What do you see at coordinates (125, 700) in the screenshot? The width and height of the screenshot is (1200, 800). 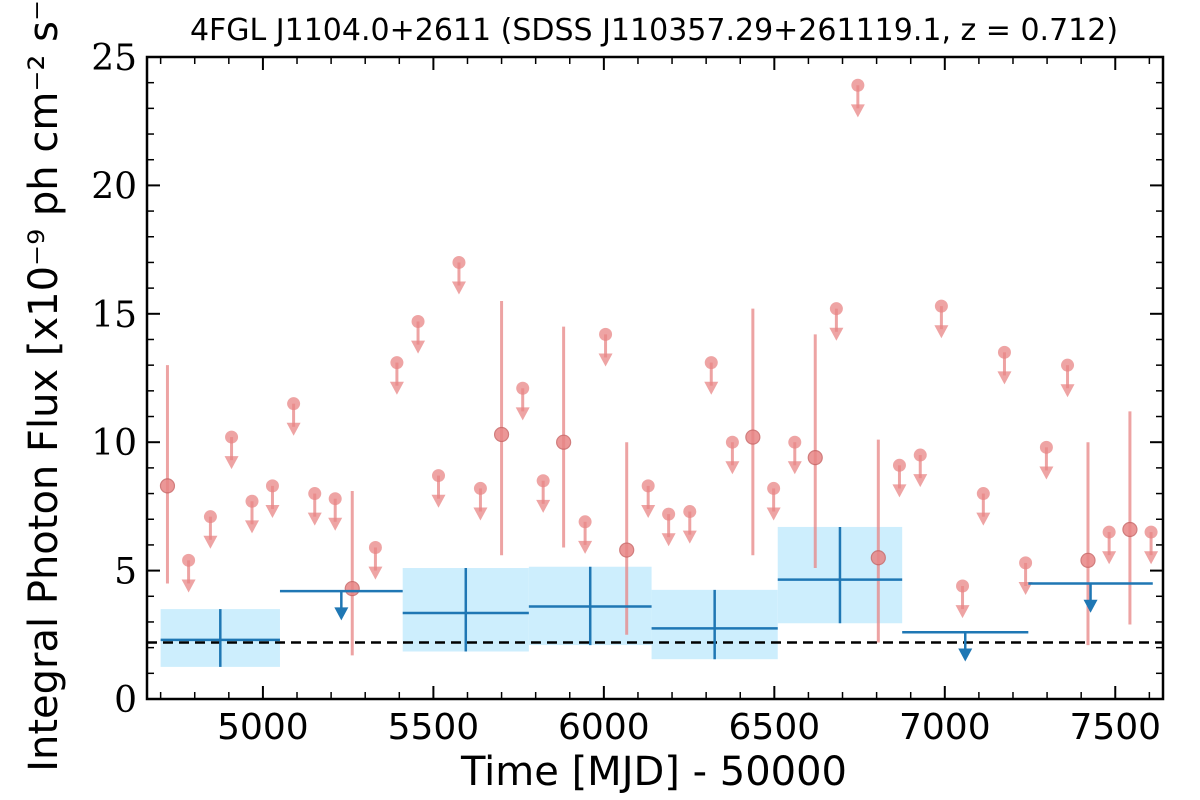 I see `y-tick-label: 0` at bounding box center [125, 700].